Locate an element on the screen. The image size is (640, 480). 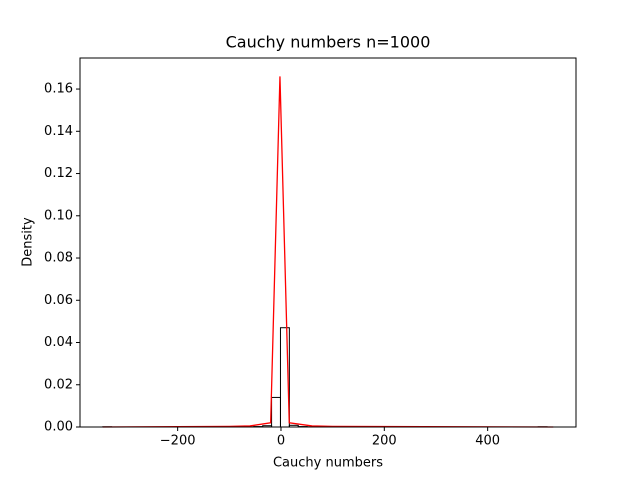
x-tick-label: 400 is located at coordinates (487, 441).